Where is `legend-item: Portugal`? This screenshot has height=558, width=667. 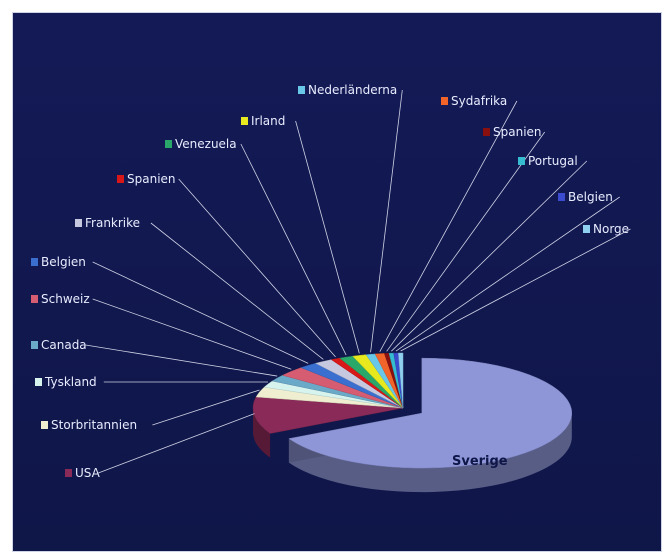 legend-item: Portugal is located at coordinates (489, 253).